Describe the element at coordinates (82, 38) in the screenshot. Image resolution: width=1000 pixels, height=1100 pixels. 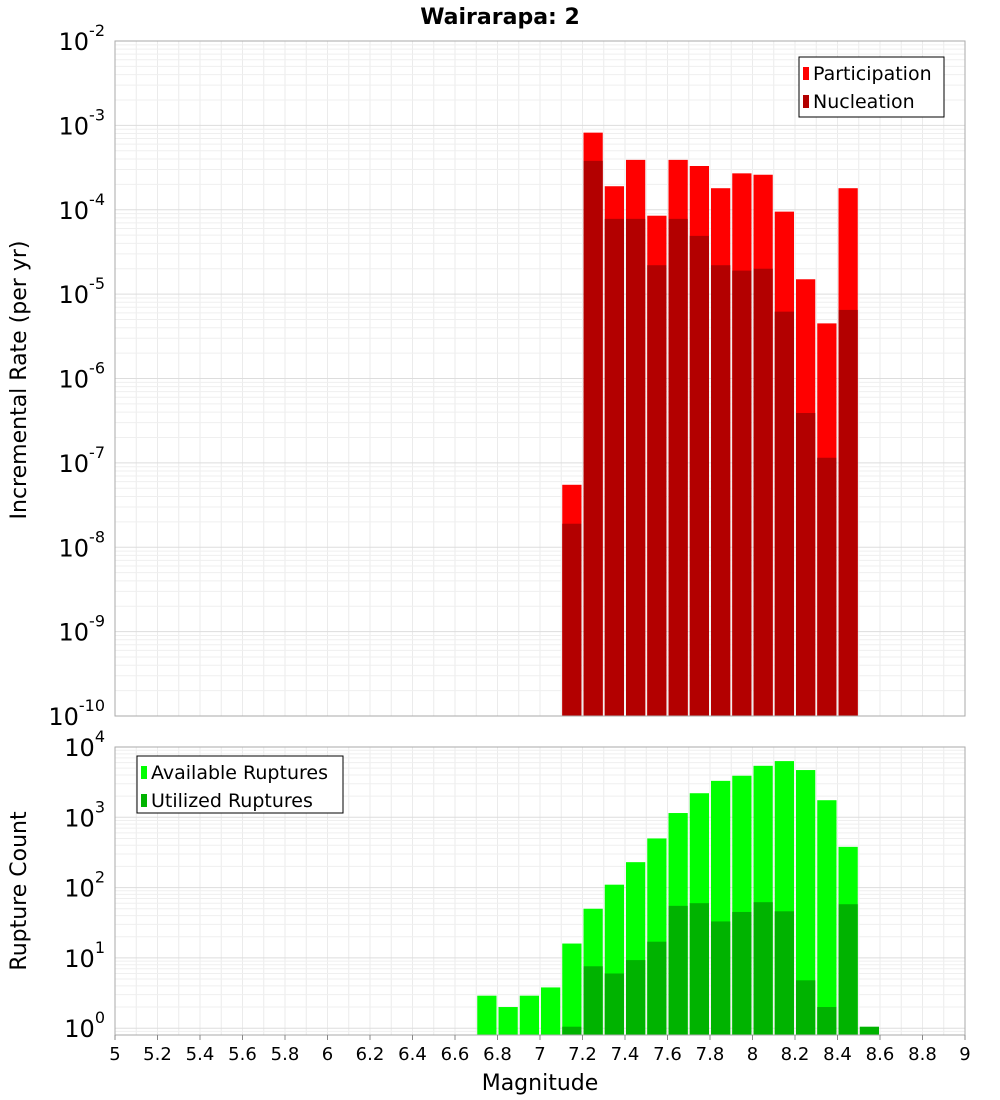
I see `y-tick-label: 10⁻²` at that location.